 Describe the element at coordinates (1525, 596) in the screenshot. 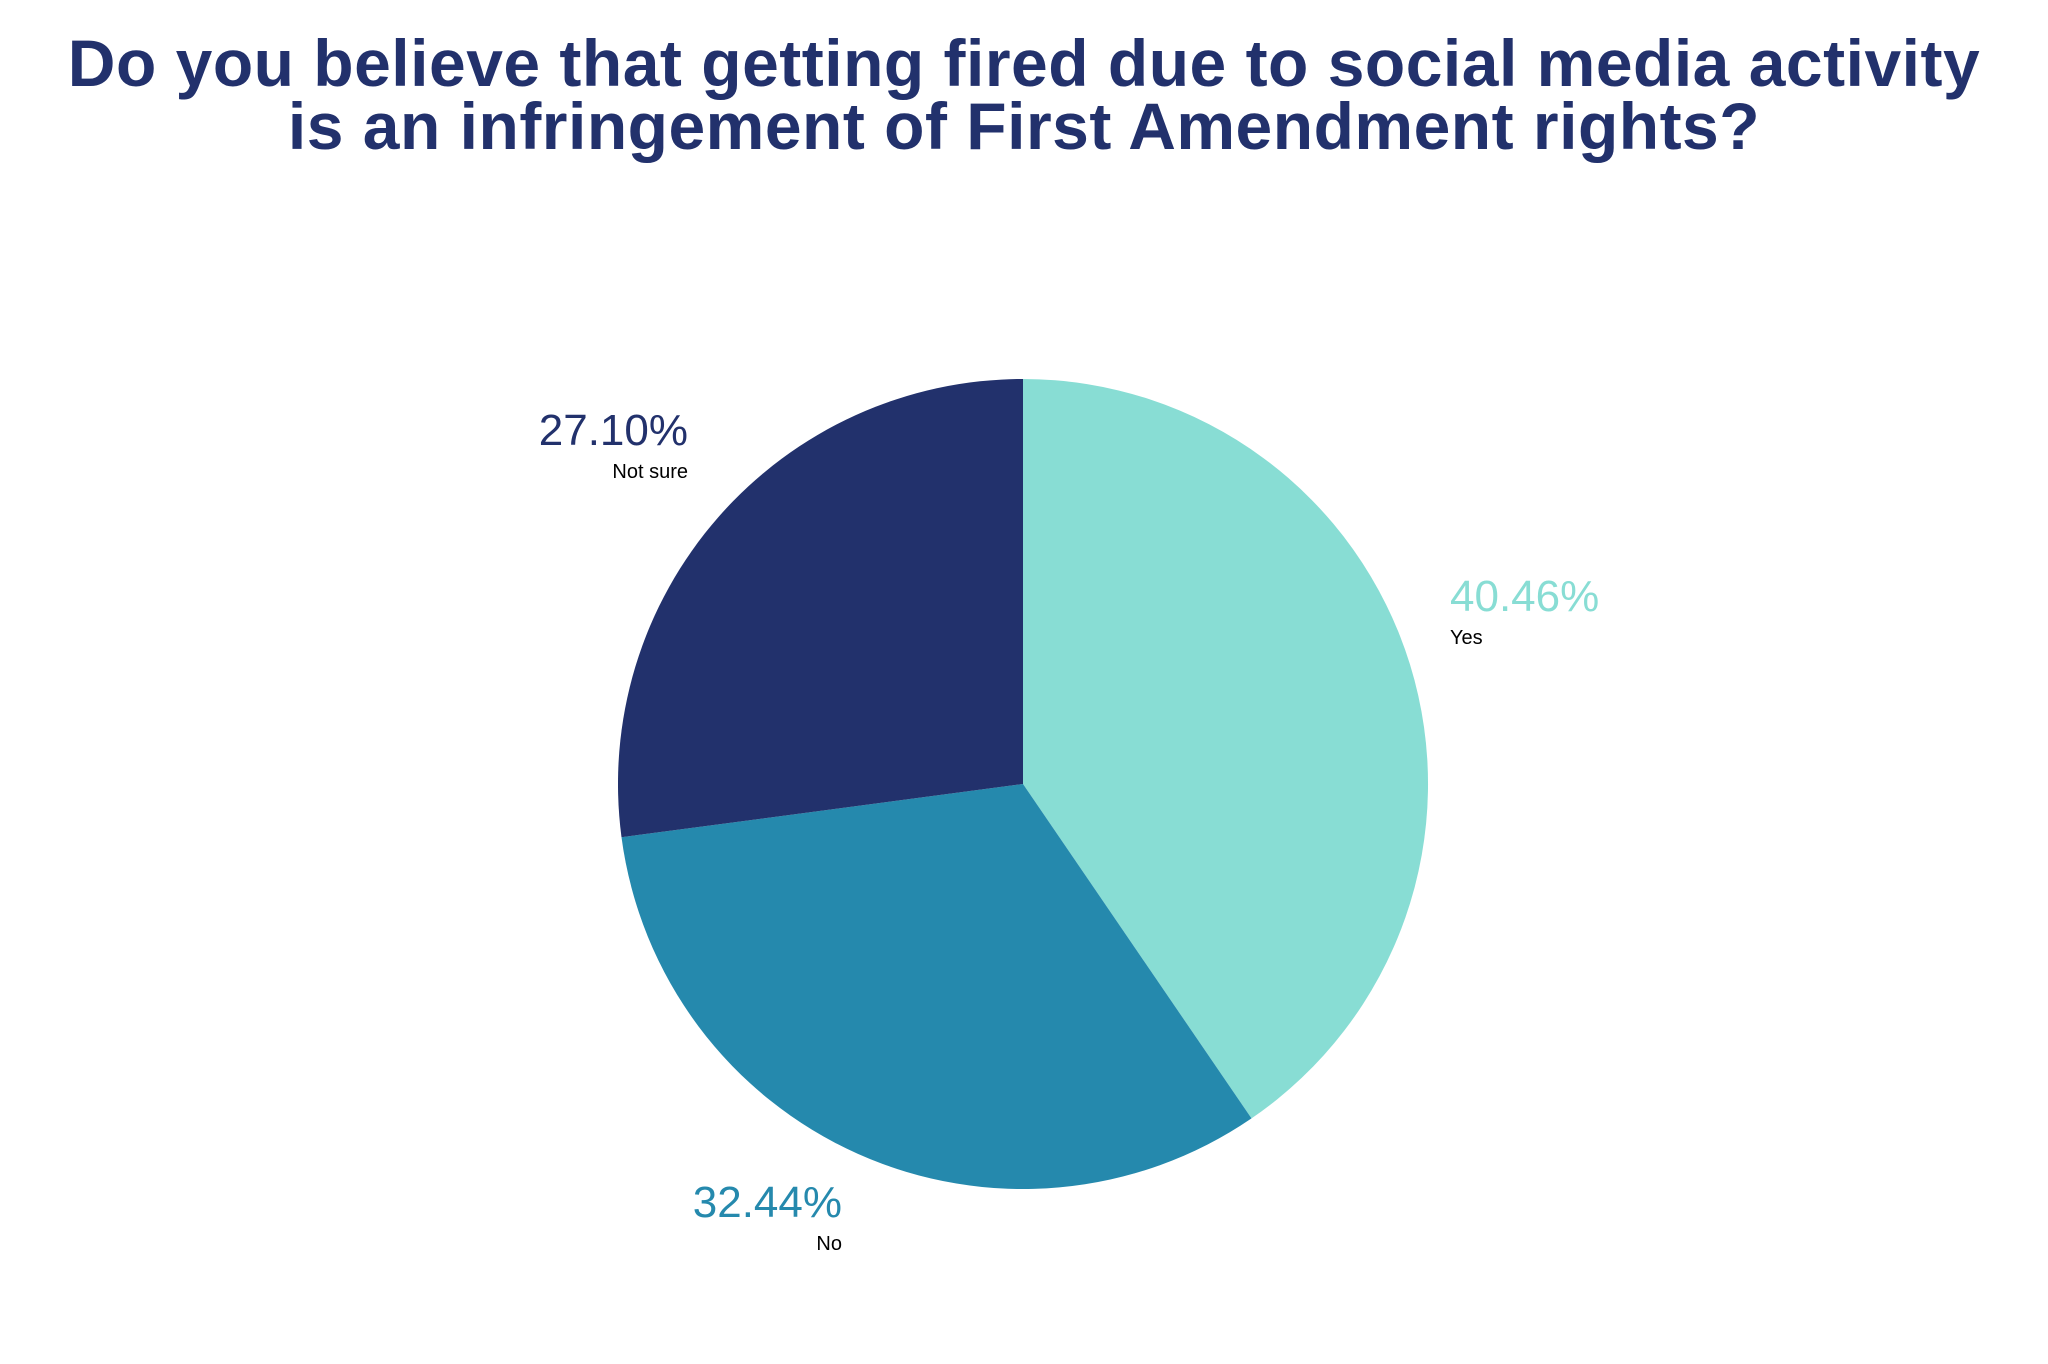

I see `label-yes-percent: 40.46%` at that location.